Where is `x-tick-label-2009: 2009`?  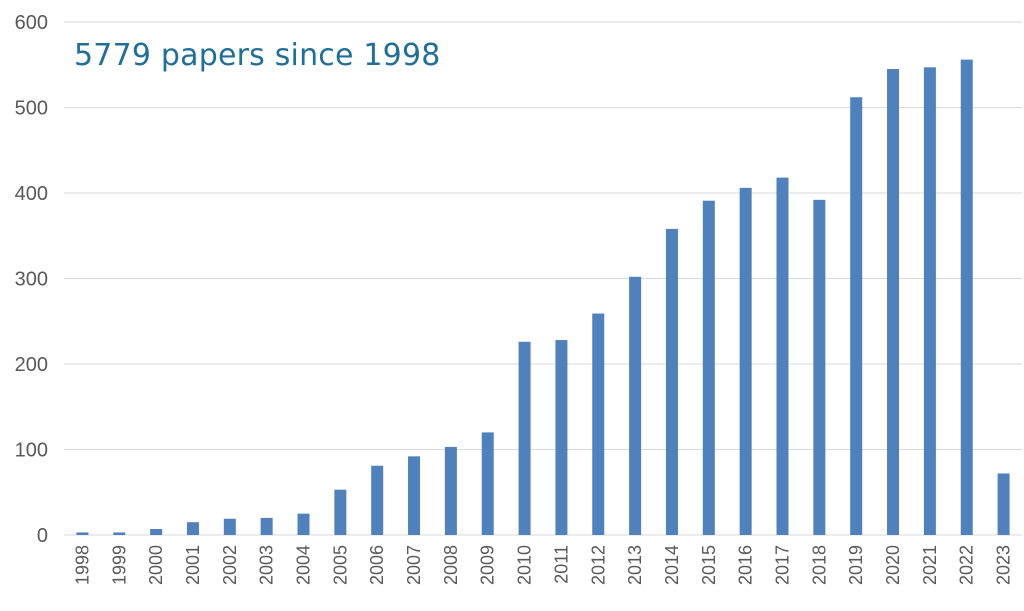
x-tick-label-2009: 2009 is located at coordinates (488, 565).